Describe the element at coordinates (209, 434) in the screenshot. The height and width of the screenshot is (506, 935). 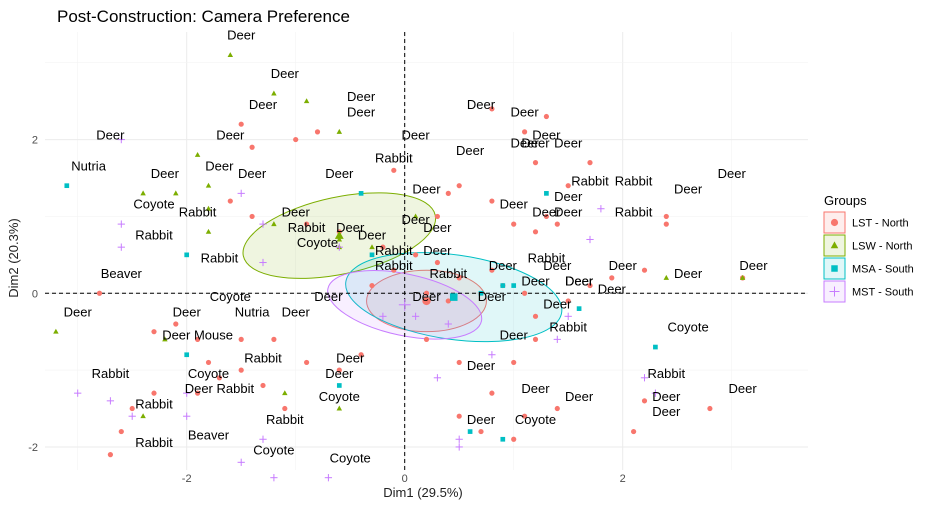
I see `point-label: Beaver` at that location.